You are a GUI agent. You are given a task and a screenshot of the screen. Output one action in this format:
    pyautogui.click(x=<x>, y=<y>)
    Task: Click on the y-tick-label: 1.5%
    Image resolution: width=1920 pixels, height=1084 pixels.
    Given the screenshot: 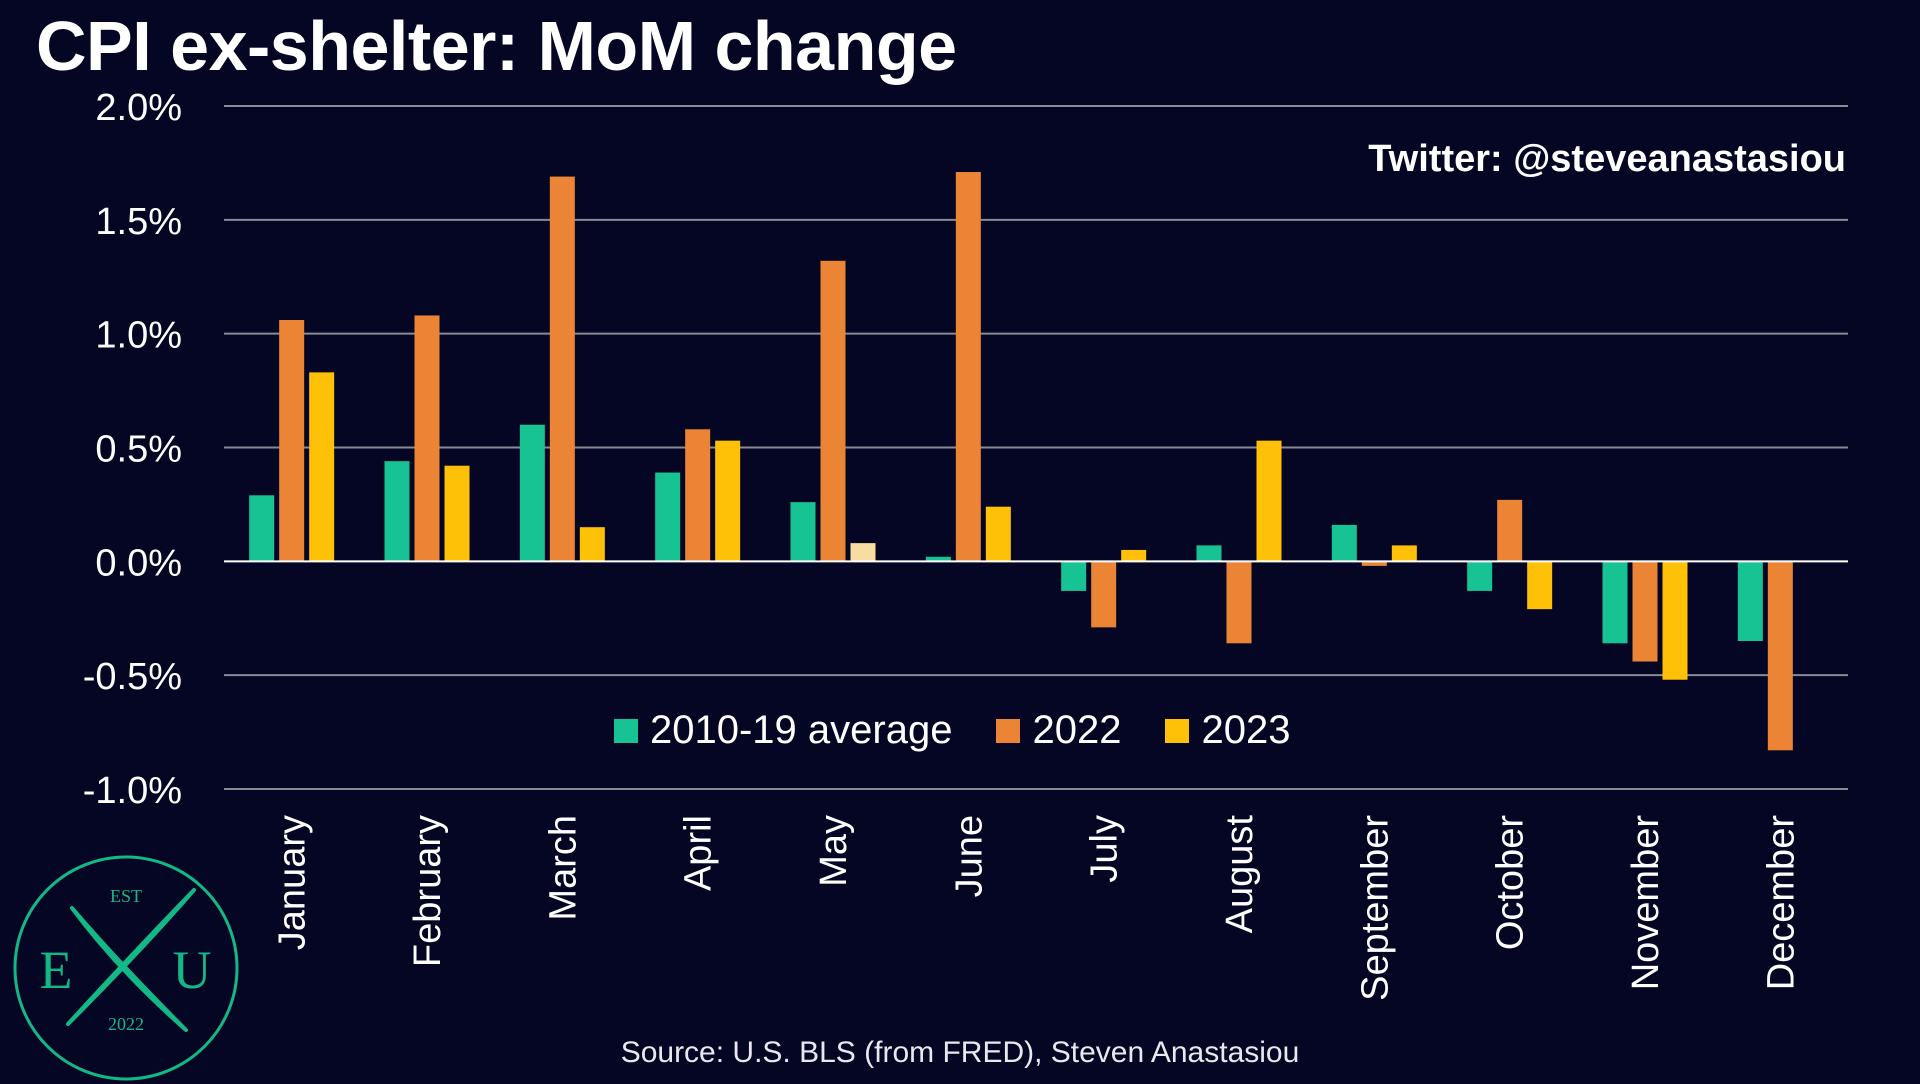 What is the action you would take?
    pyautogui.click(x=138, y=222)
    